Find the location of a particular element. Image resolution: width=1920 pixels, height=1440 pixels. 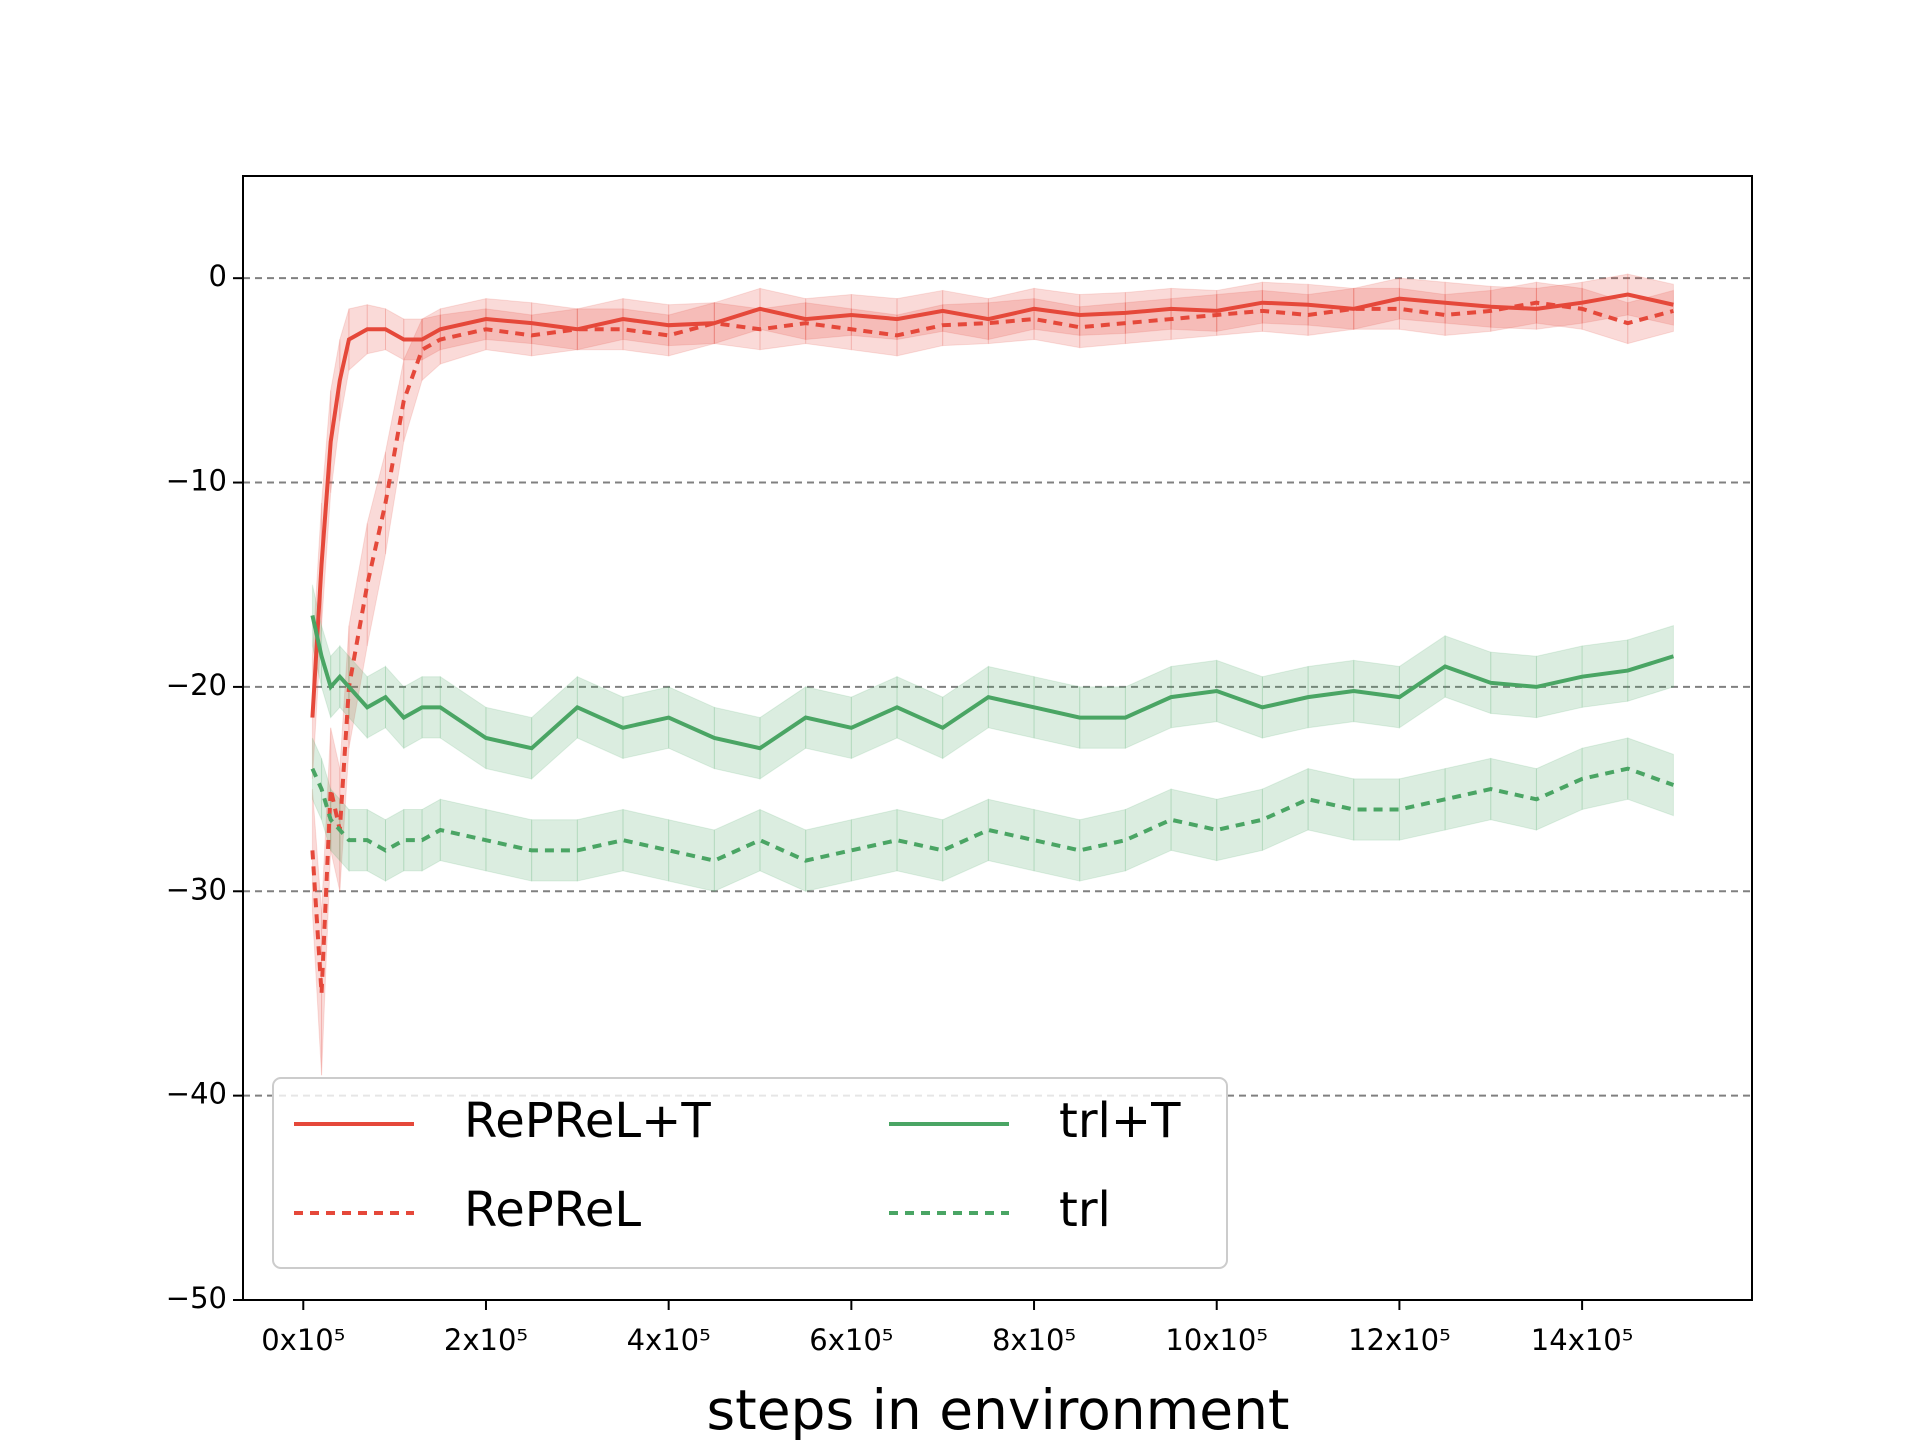

y-tick-label: −10 is located at coordinates (196, 481).